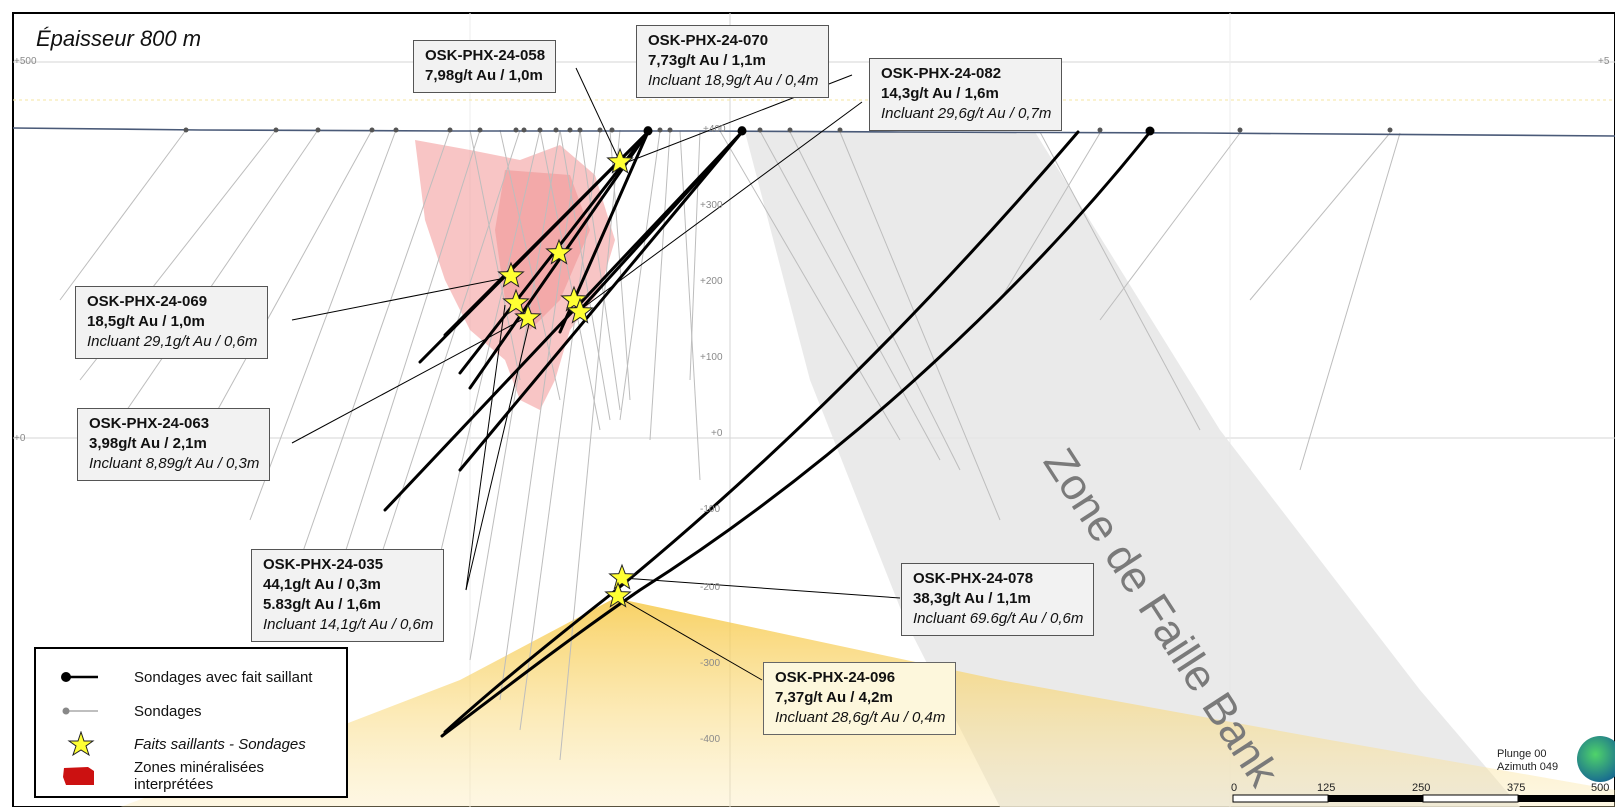  Describe the element at coordinates (348, 624) in the screenshot. I see `callout-including: Incluant 14,1g/t Au / 0,6m` at that location.